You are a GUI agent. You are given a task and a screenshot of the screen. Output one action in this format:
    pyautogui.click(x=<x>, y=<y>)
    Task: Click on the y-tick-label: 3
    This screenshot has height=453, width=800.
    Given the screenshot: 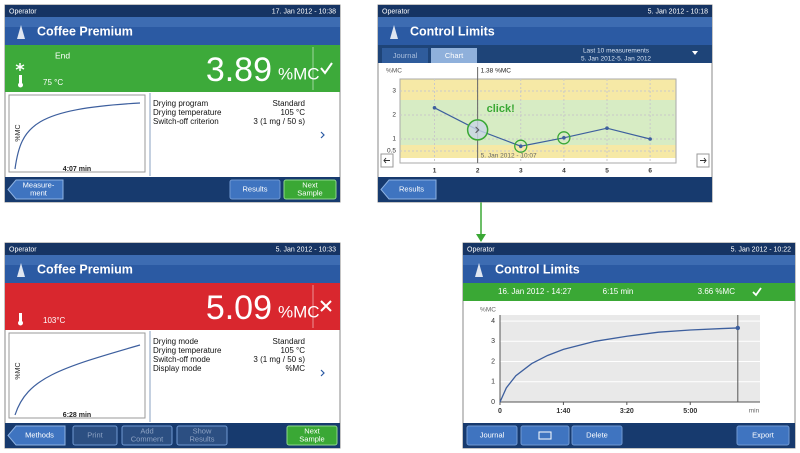 What is the action you would take?
    pyautogui.click(x=493, y=341)
    